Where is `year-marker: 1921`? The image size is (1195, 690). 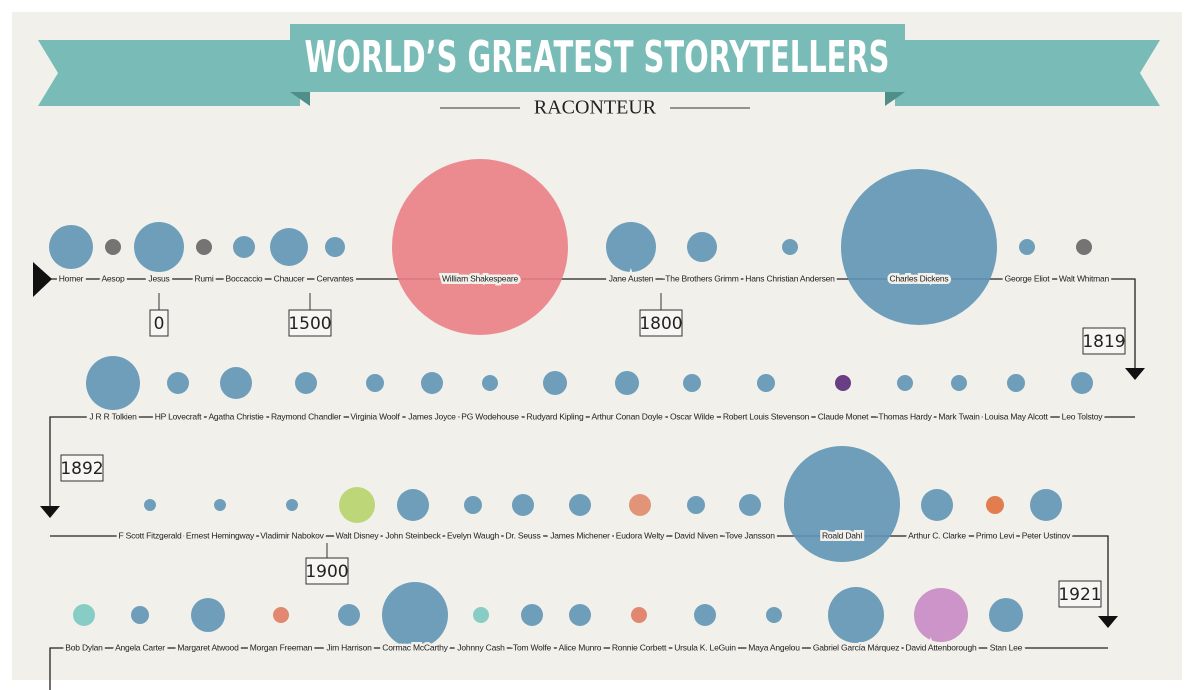 year-marker: 1921 is located at coordinates (1079, 595).